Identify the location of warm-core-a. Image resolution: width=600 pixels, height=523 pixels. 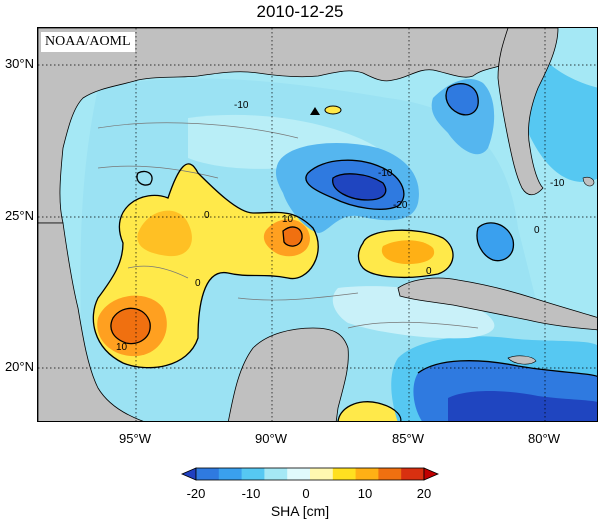
(164, 233).